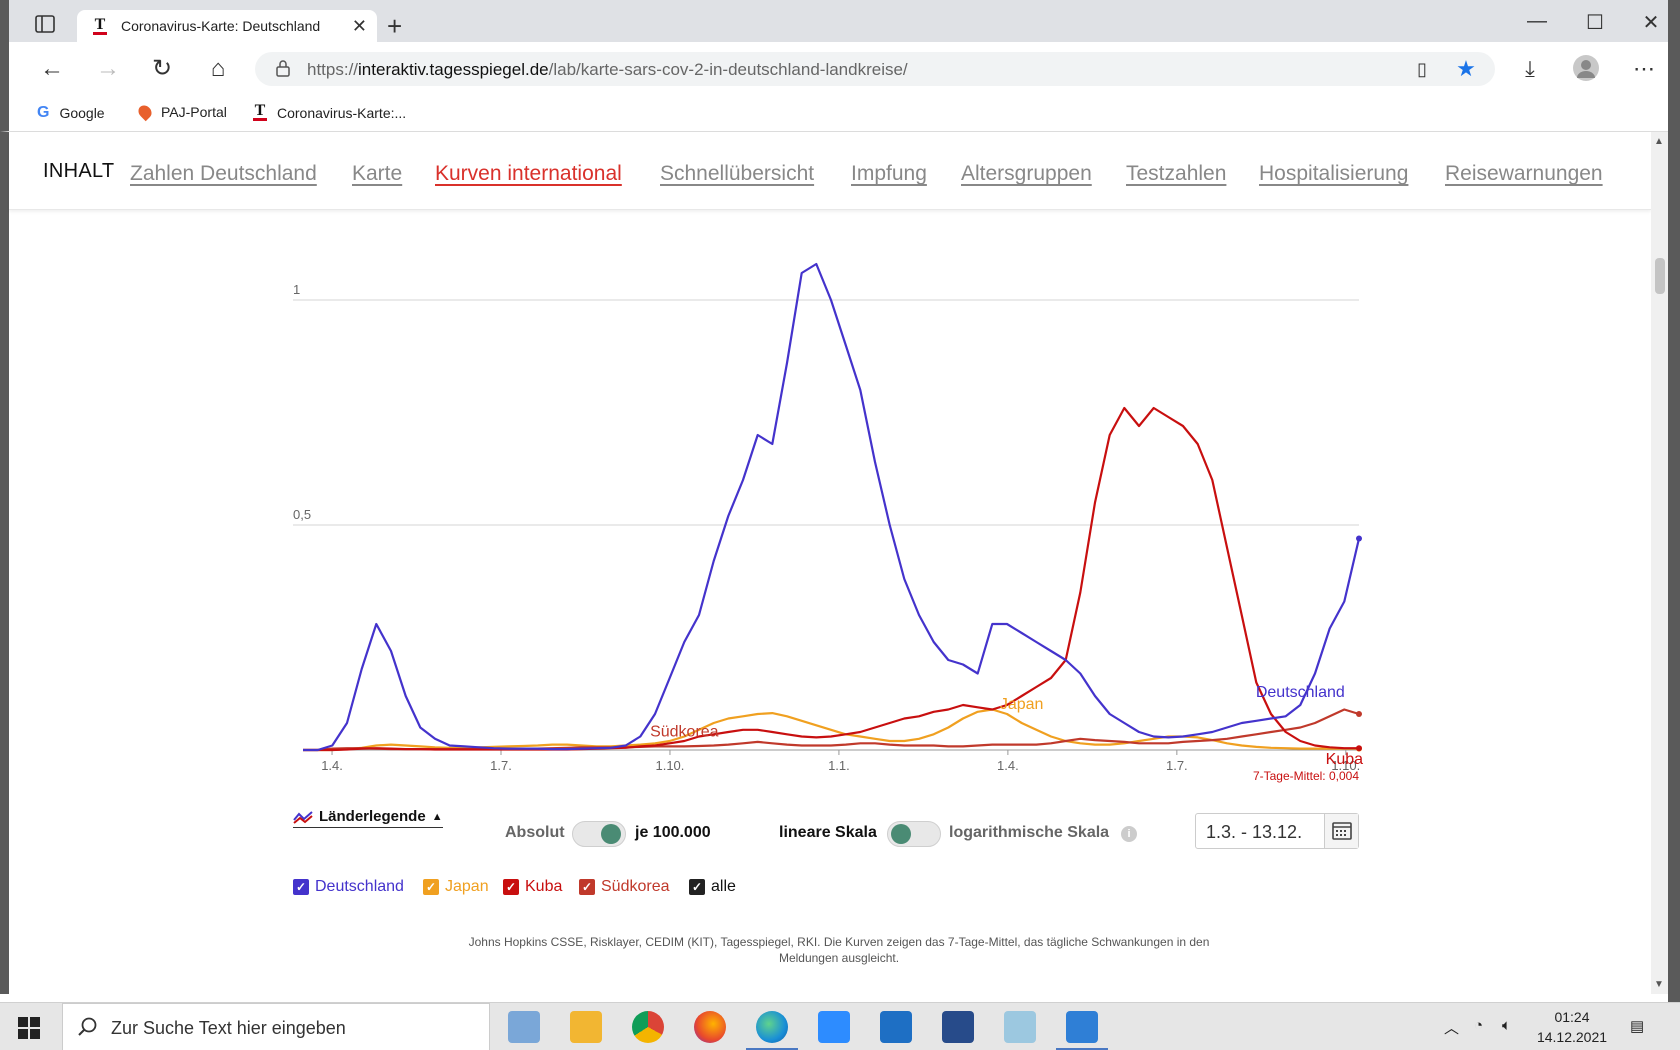 This screenshot has height=1050, width=1680. I want to click on more-menu-icon: ⋯, so click(1644, 68).